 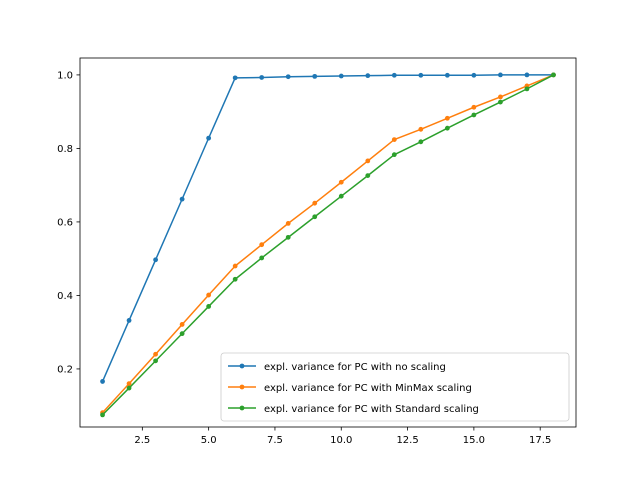 I want to click on y-tick-label: 0.2, so click(x=65, y=369).